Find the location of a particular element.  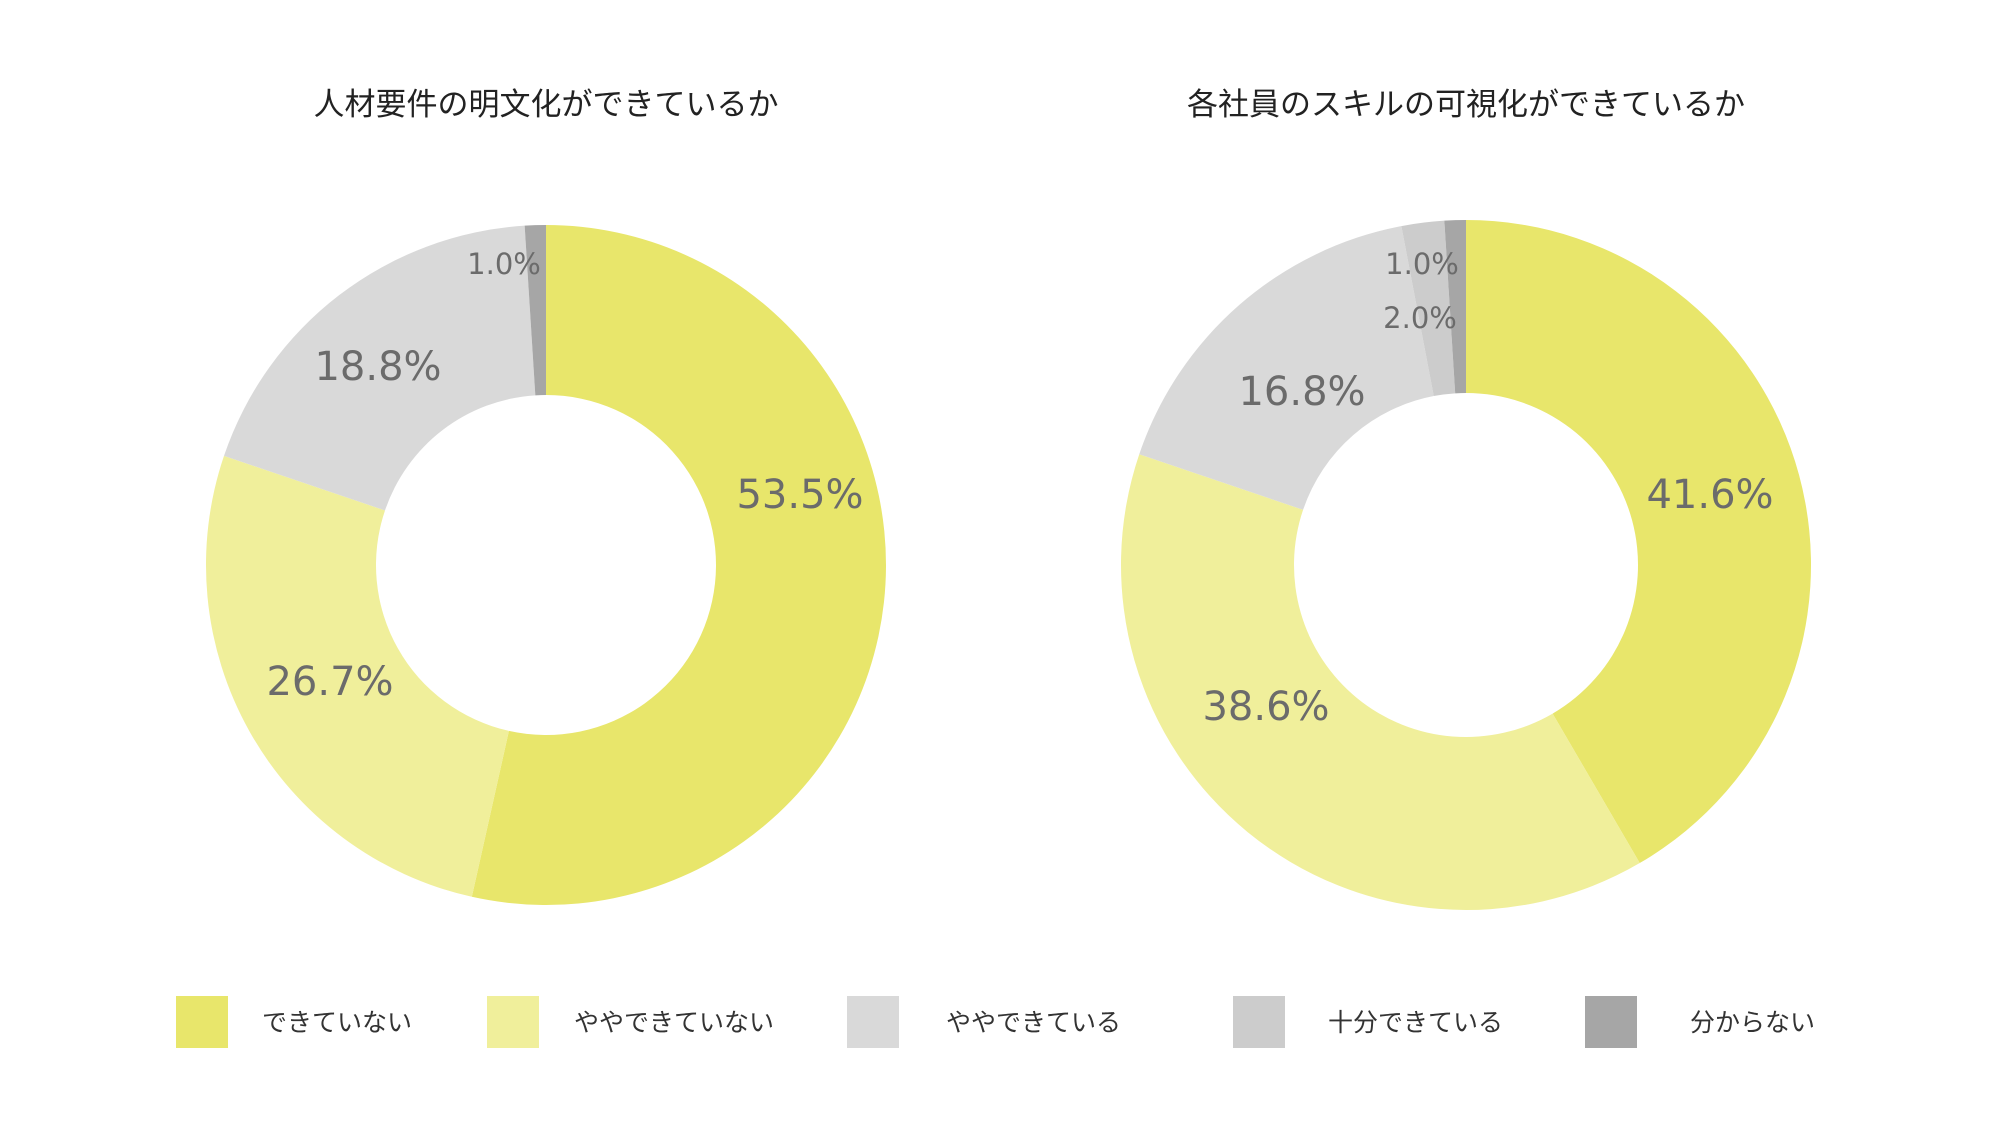

legend-item: ややできている is located at coordinates (984, 1022).